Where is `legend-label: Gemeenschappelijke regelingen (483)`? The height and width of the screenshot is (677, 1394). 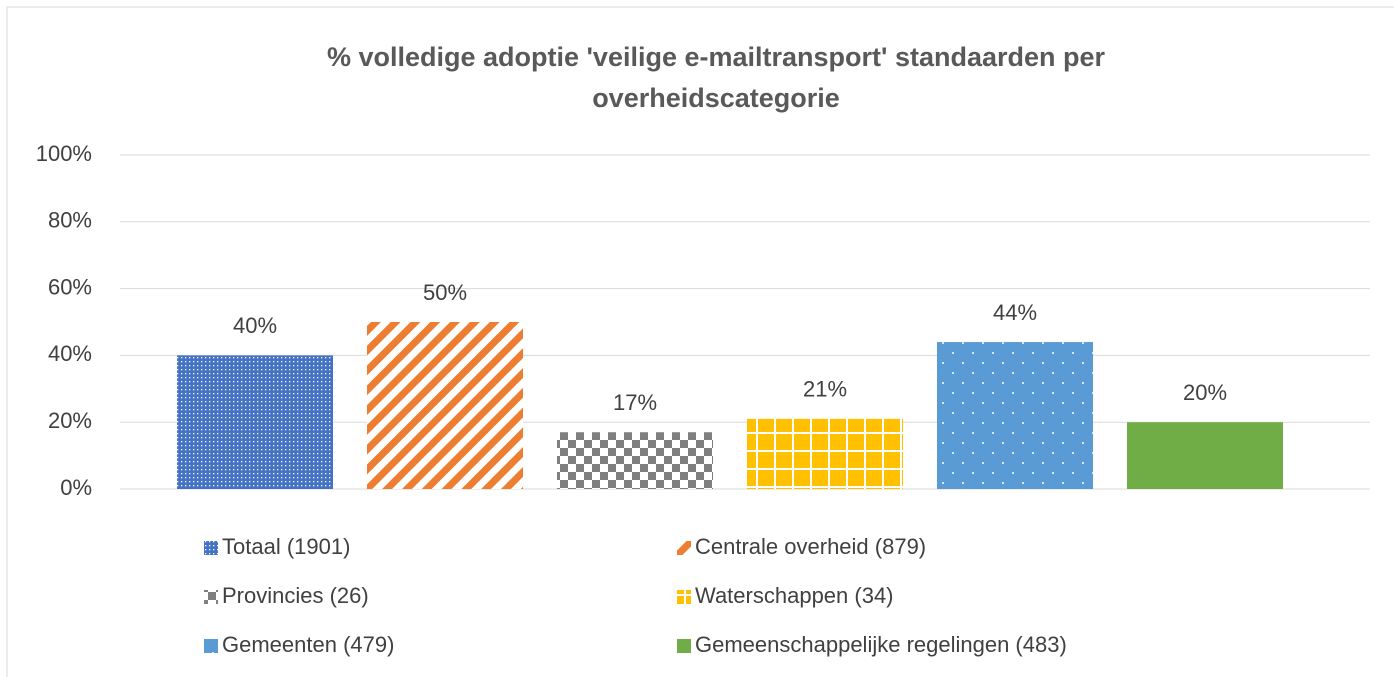 legend-label: Gemeenschappelijke regelingen (483) is located at coordinates (881, 644).